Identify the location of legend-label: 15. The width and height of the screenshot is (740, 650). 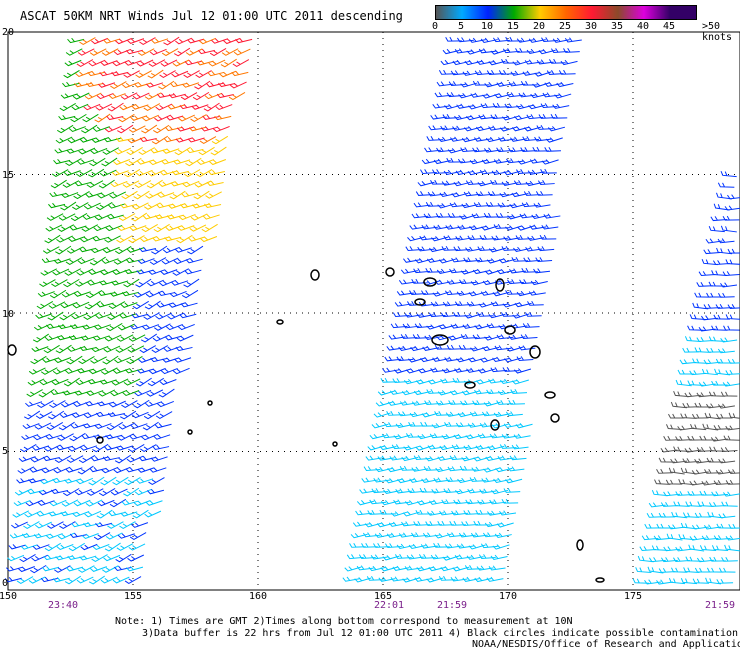
(513, 26).